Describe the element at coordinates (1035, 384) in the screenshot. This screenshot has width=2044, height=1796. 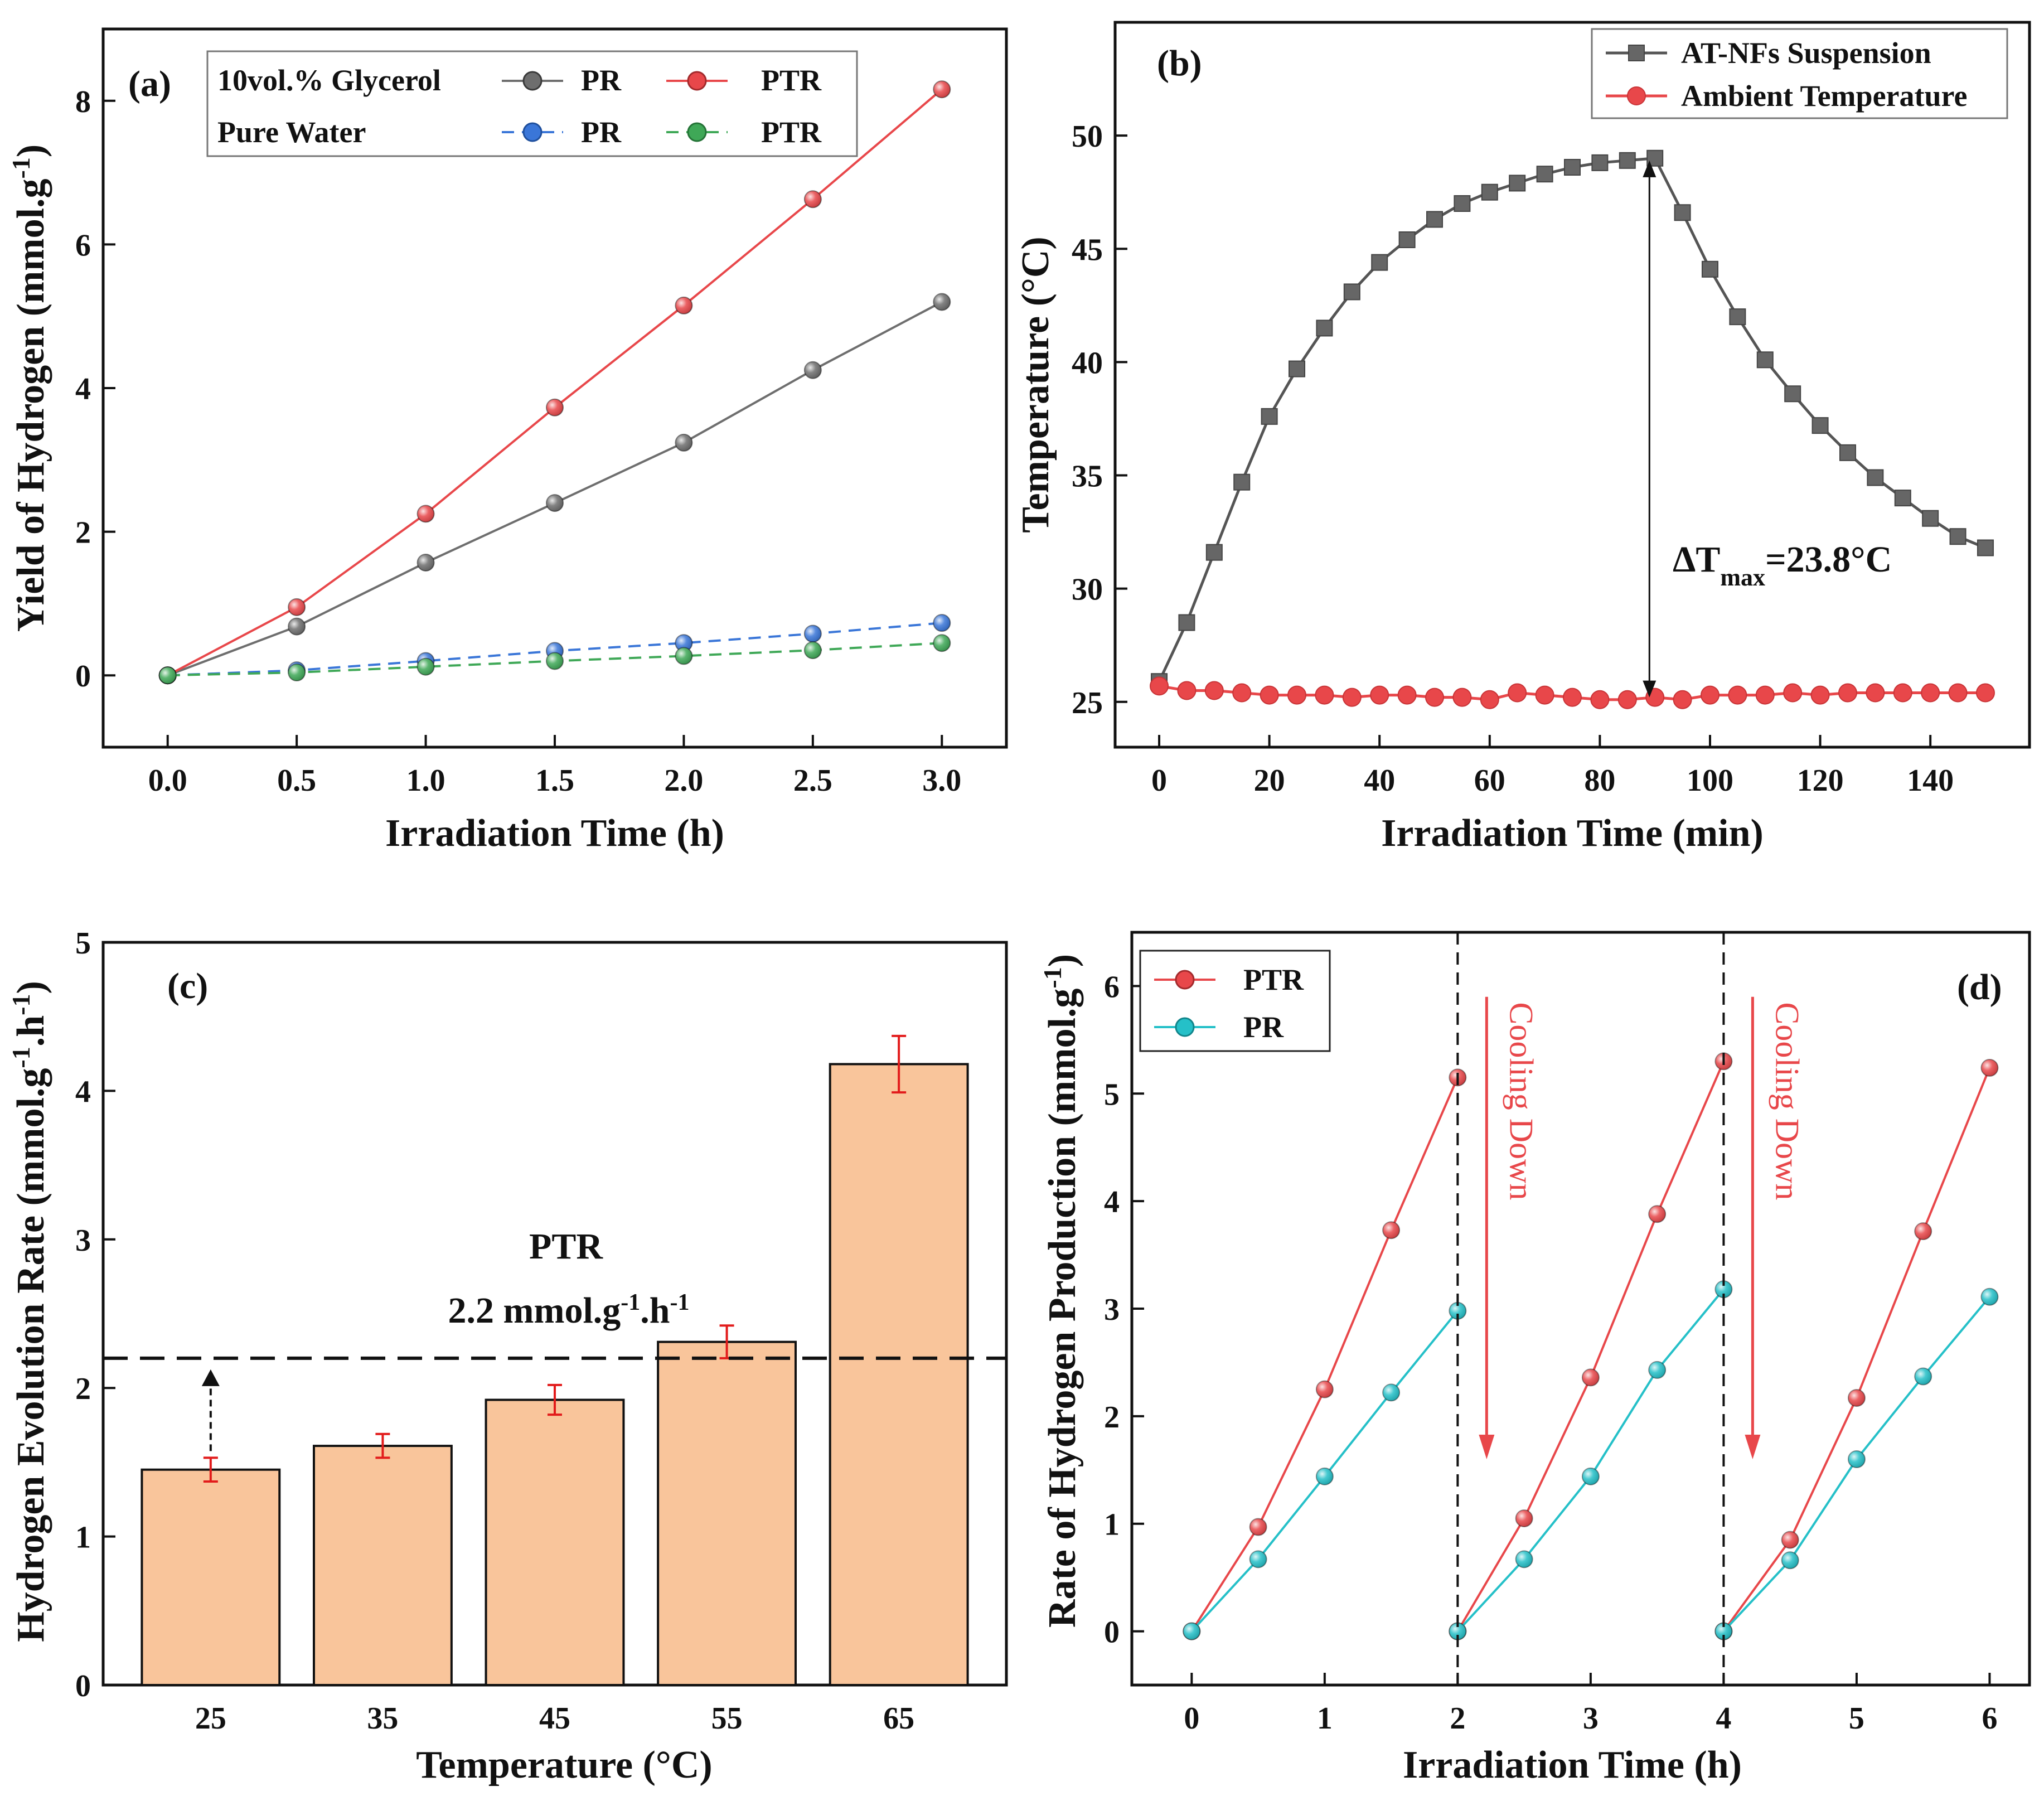
I see `panel-b-ylabel: Temperature (°C)` at that location.